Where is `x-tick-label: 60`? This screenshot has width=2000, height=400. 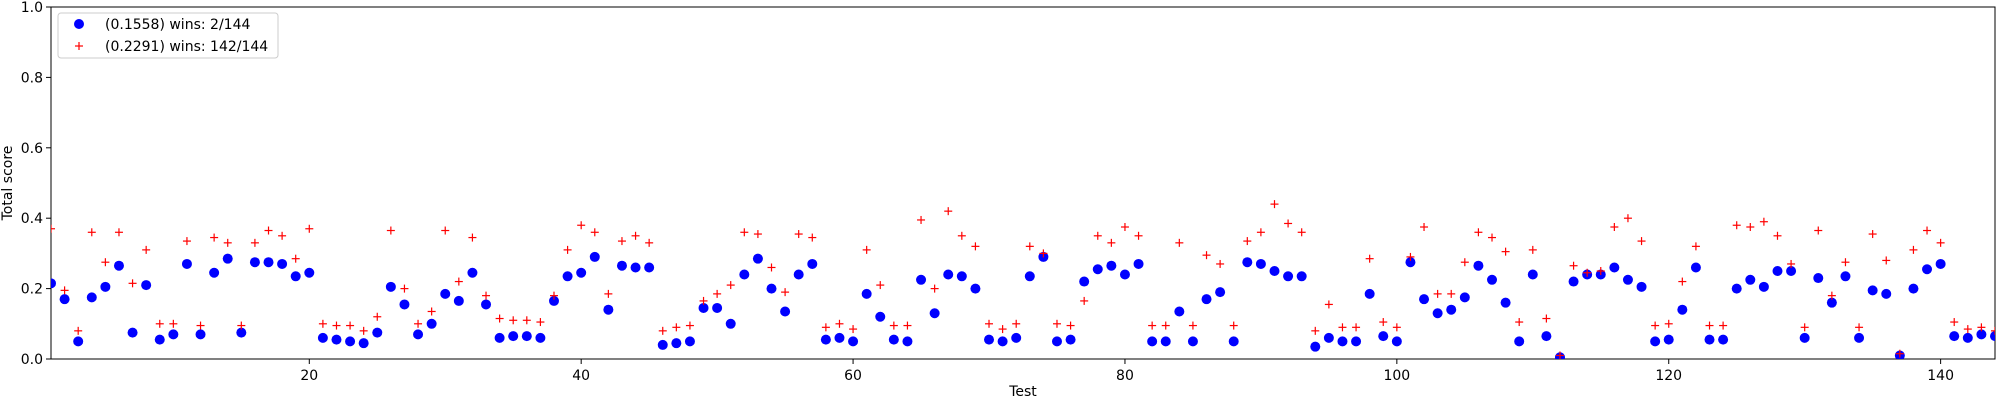 x-tick-label: 60 is located at coordinates (853, 376).